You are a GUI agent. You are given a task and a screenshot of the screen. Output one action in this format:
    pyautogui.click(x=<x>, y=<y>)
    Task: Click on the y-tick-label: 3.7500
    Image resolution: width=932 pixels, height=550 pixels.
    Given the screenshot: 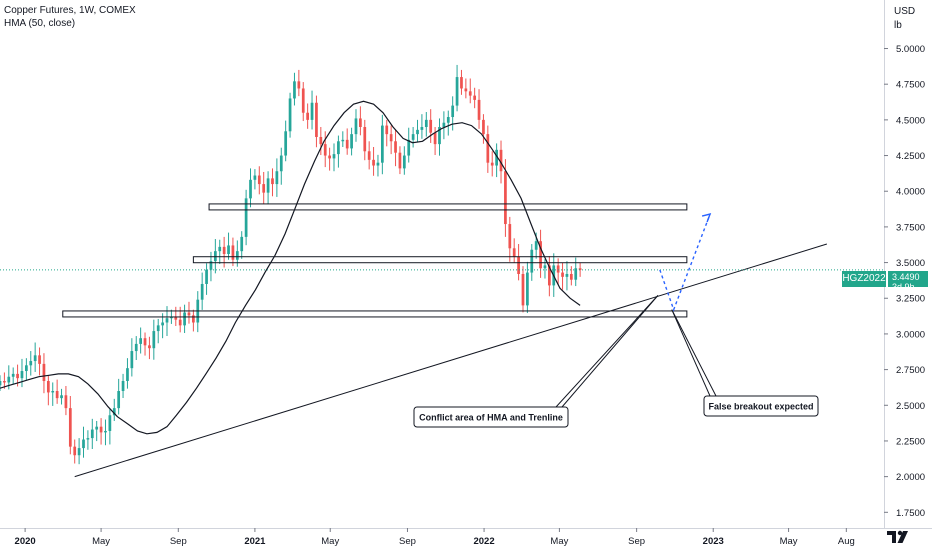 What is the action you would take?
    pyautogui.click(x=910, y=227)
    